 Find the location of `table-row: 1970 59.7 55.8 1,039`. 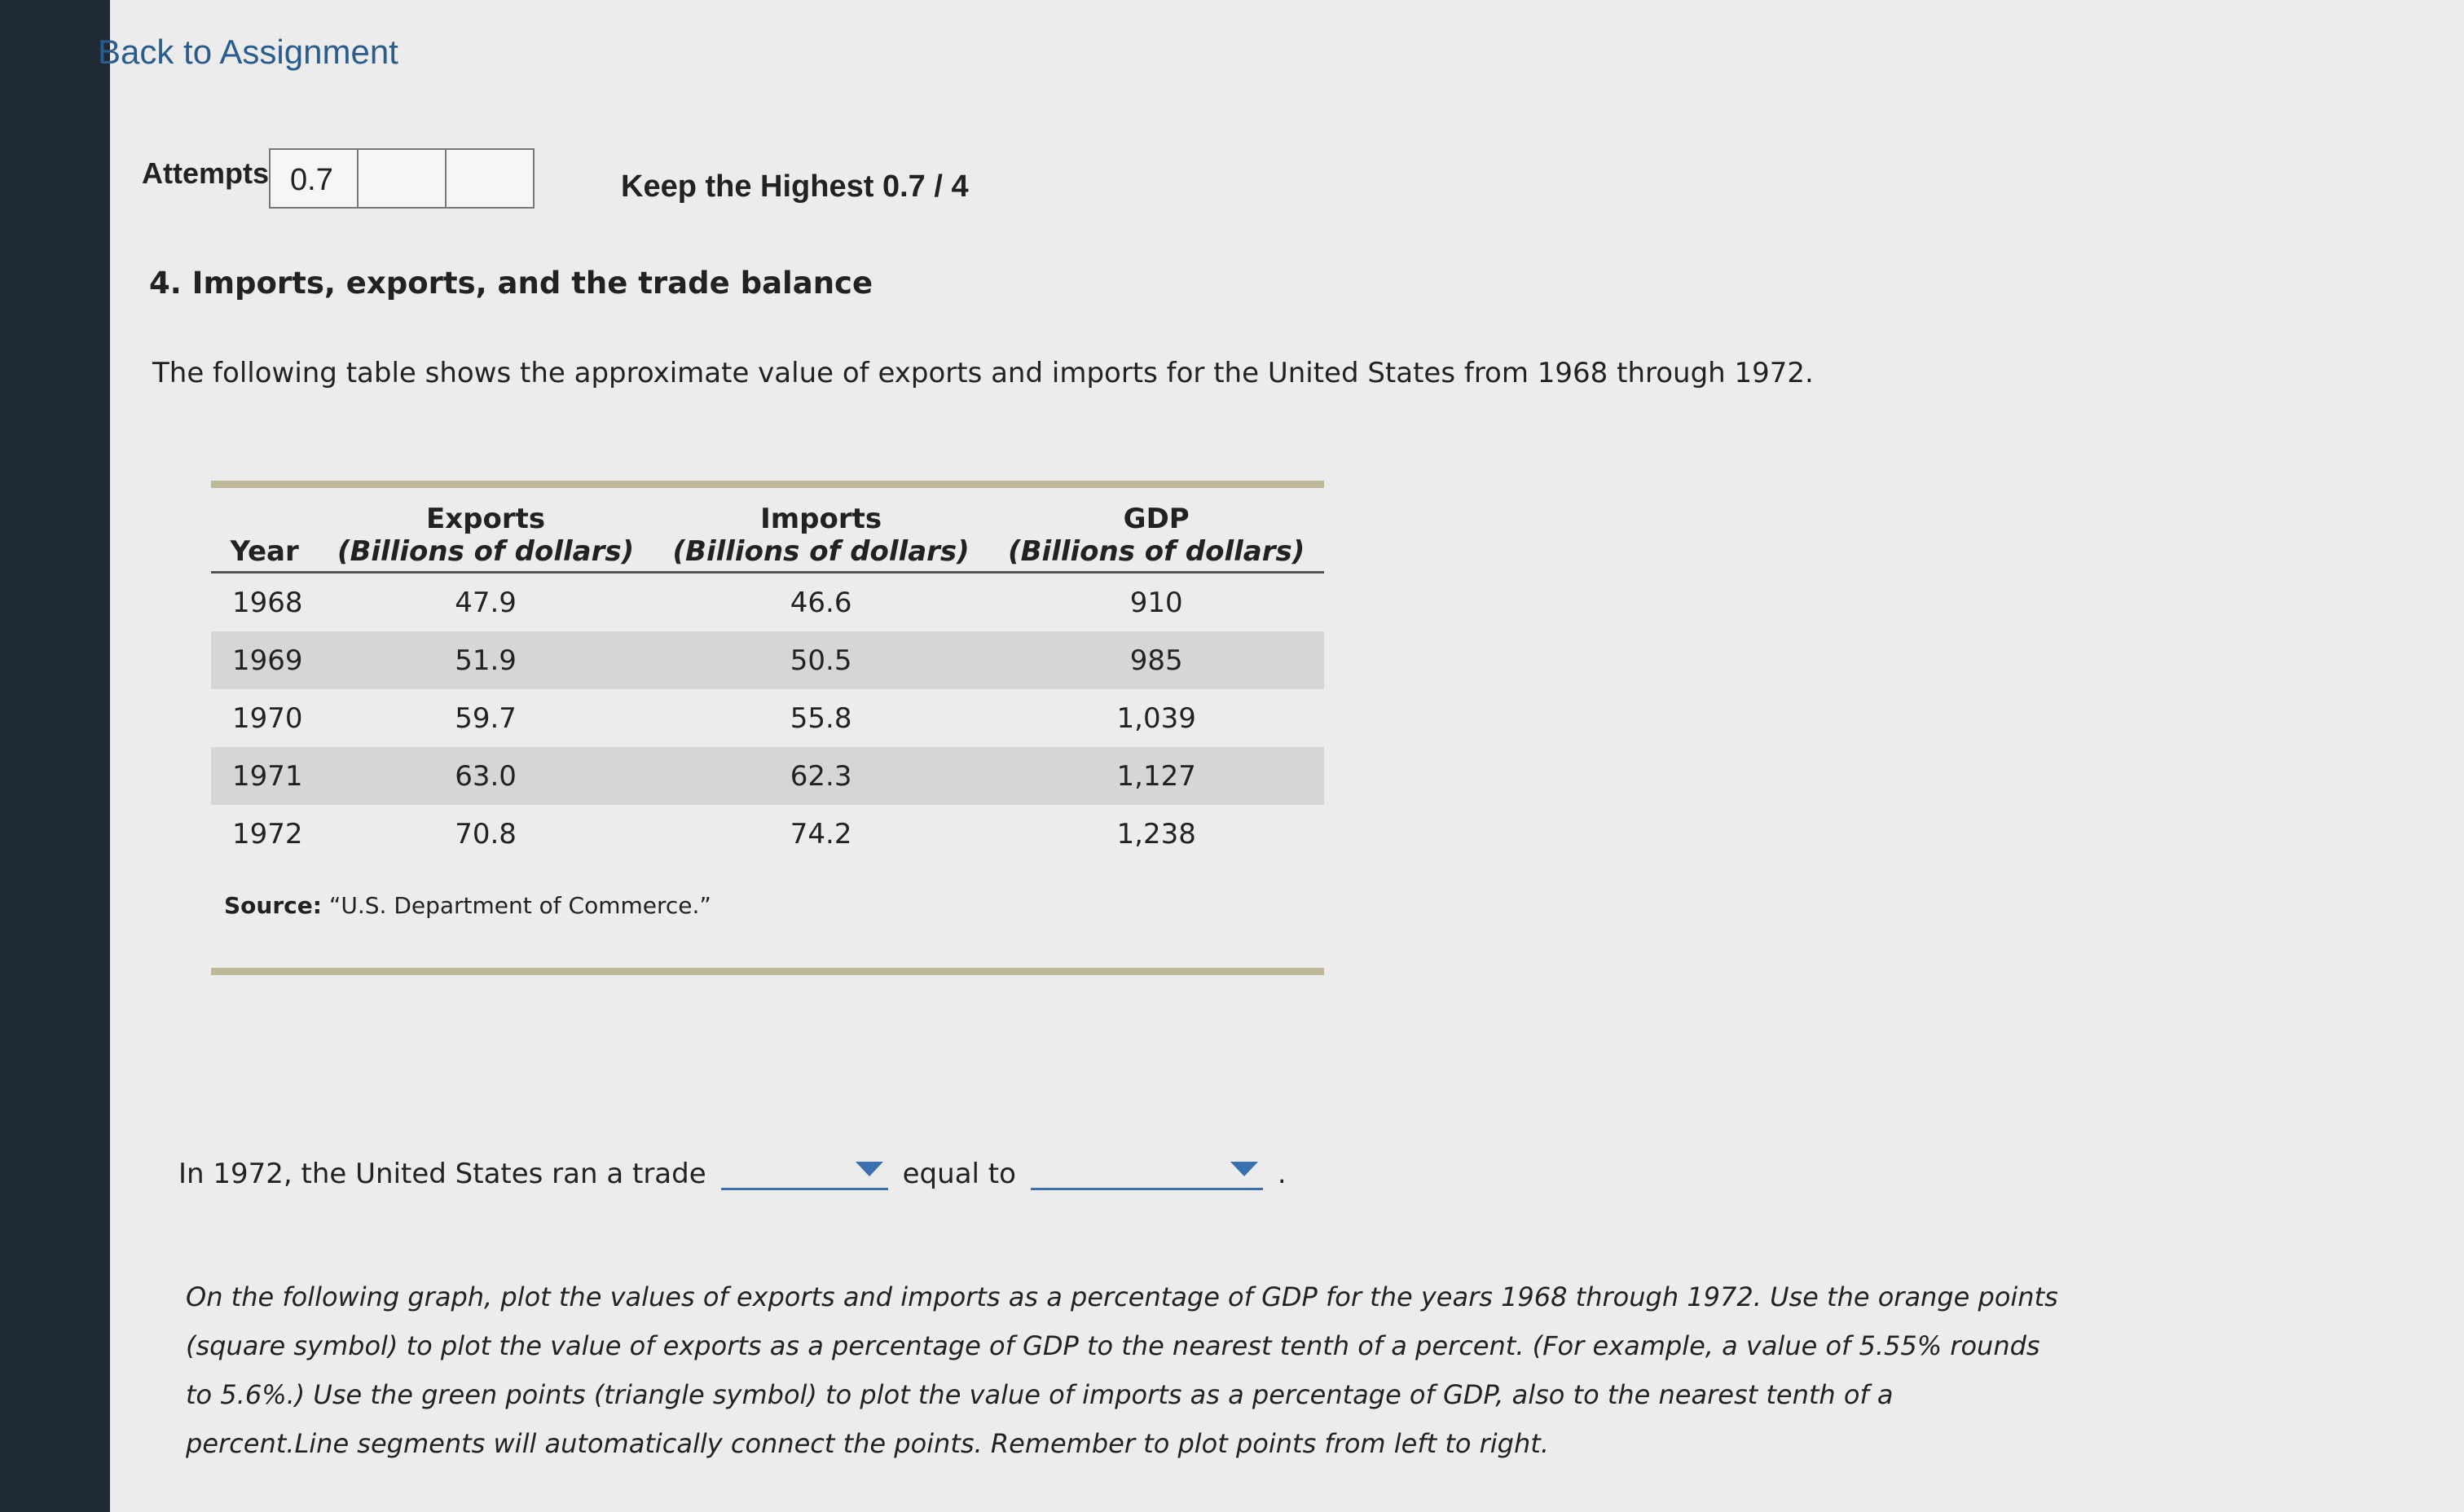

table-row: 1970 59.7 55.8 1,039 is located at coordinates (767, 718).